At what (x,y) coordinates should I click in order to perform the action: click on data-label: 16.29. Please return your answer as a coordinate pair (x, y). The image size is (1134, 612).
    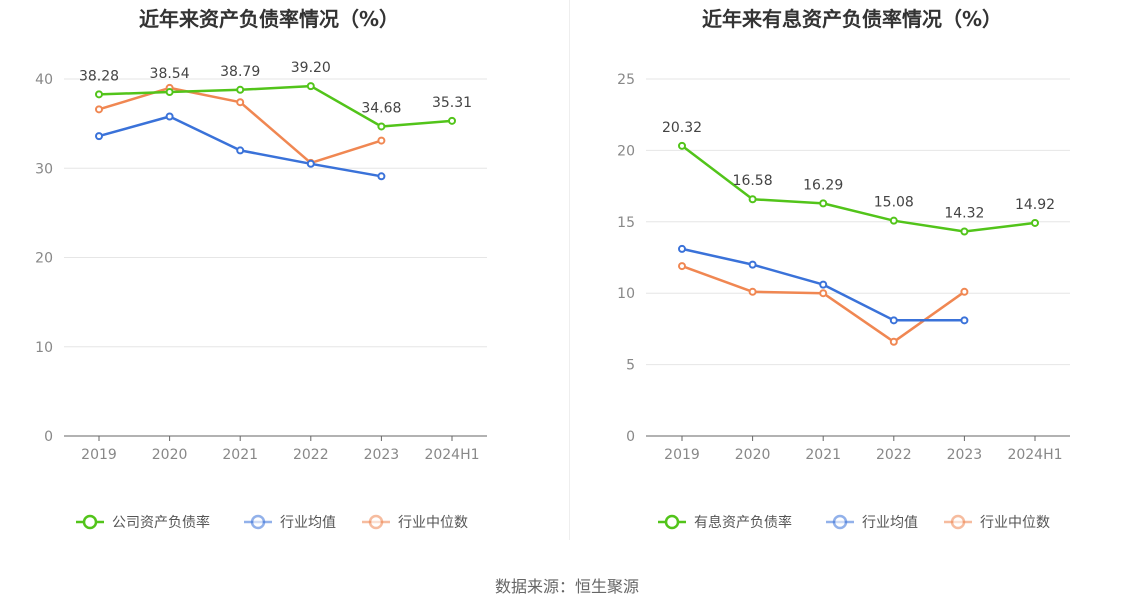
    Looking at the image, I should click on (823, 185).